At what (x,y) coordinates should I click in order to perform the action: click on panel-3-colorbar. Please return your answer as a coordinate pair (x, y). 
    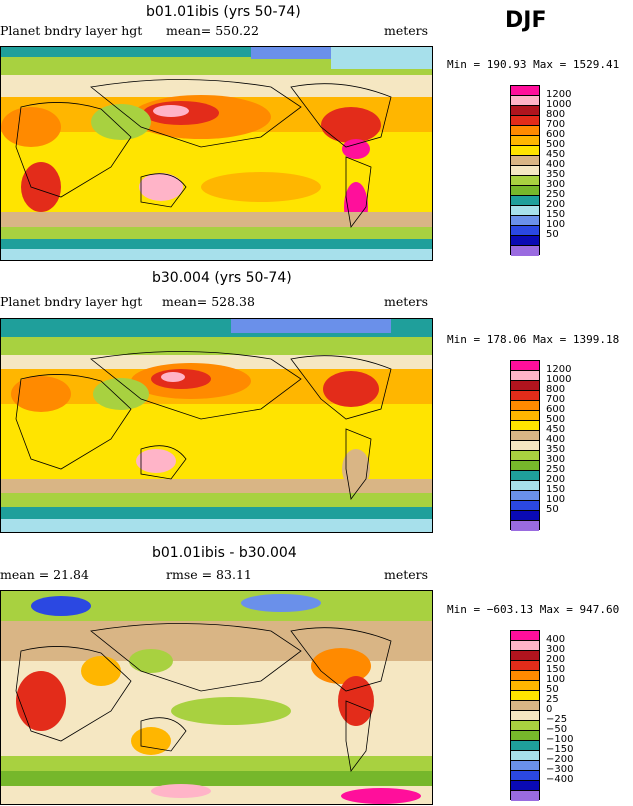
    Looking at the image, I should click on (525, 715).